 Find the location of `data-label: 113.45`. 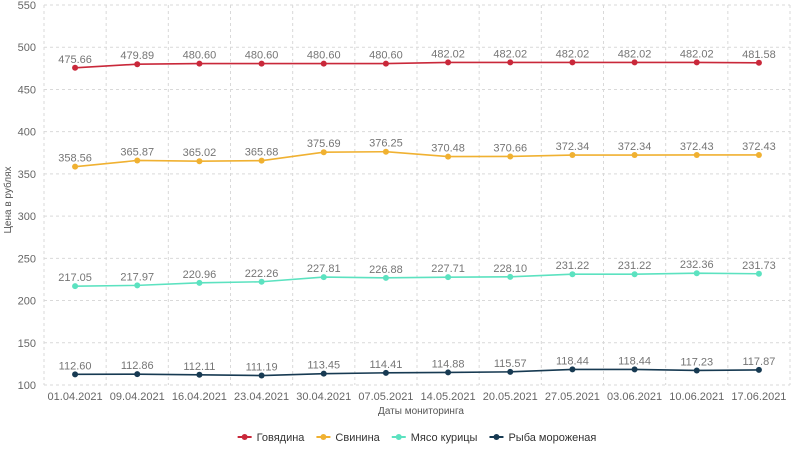

data-label: 113.45 is located at coordinates (323, 366).